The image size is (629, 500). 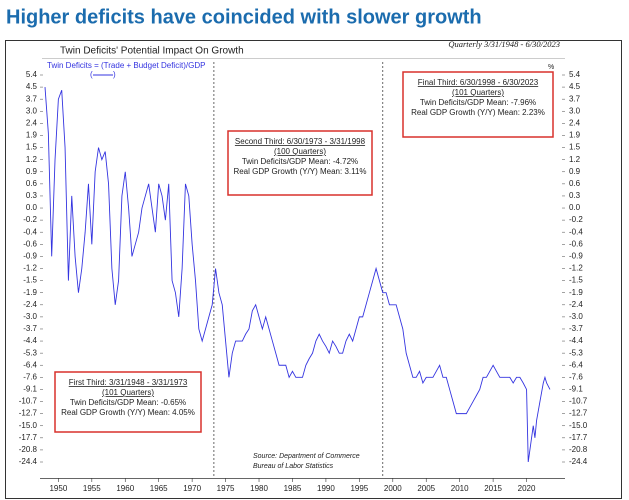 I want to click on y2-tick-label: -9.1, so click(x=576, y=389).